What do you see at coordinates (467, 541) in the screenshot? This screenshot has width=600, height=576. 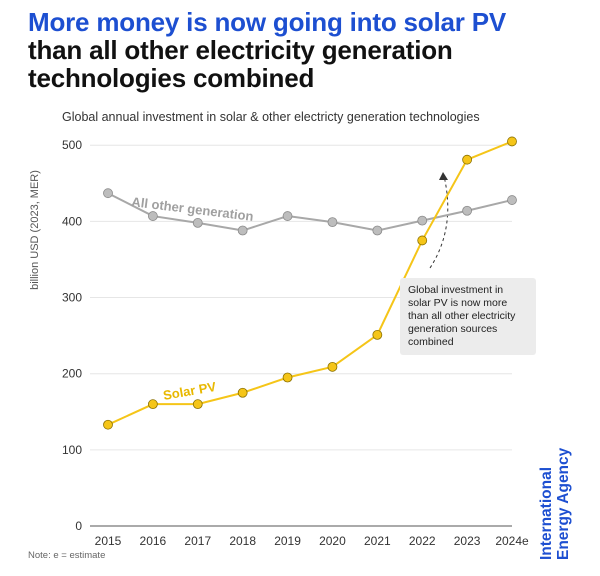 I see `x-tick-label: 2023` at bounding box center [467, 541].